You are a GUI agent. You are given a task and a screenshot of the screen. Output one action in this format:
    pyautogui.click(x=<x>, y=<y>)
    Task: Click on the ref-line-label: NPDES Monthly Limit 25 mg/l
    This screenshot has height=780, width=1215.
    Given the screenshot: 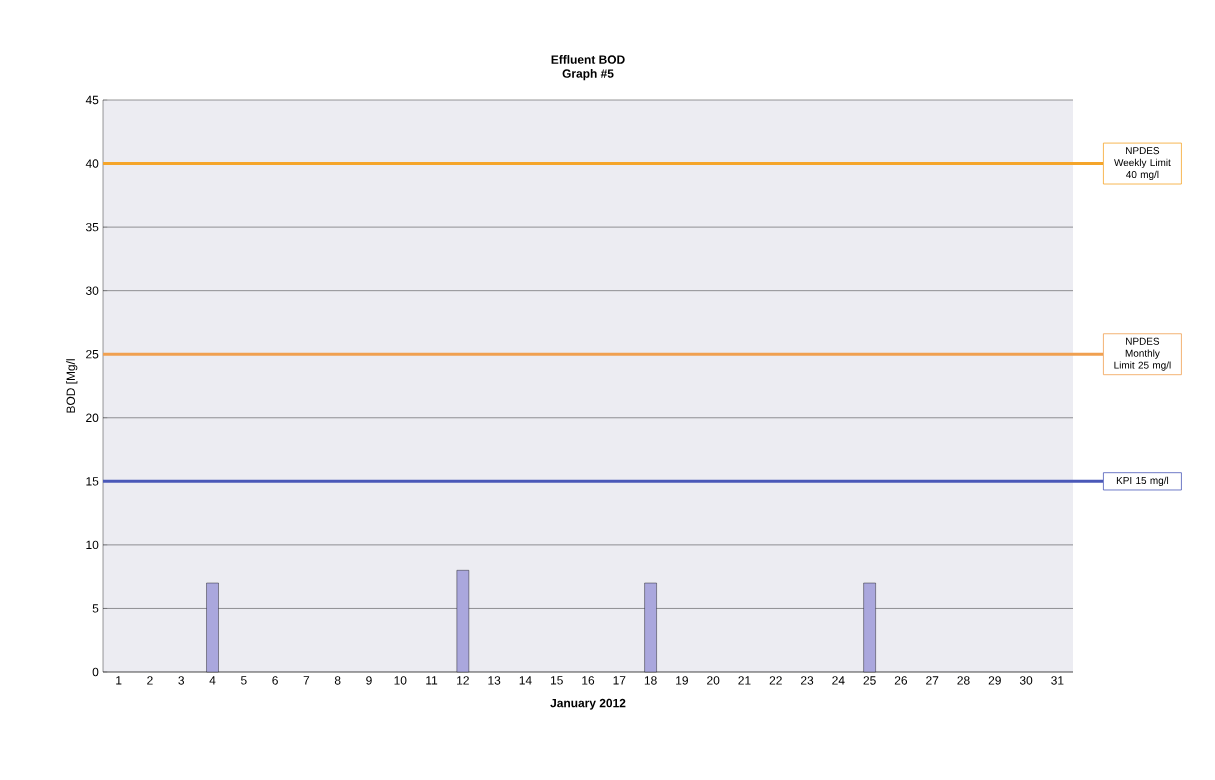 What is the action you would take?
    pyautogui.click(x=1142, y=354)
    